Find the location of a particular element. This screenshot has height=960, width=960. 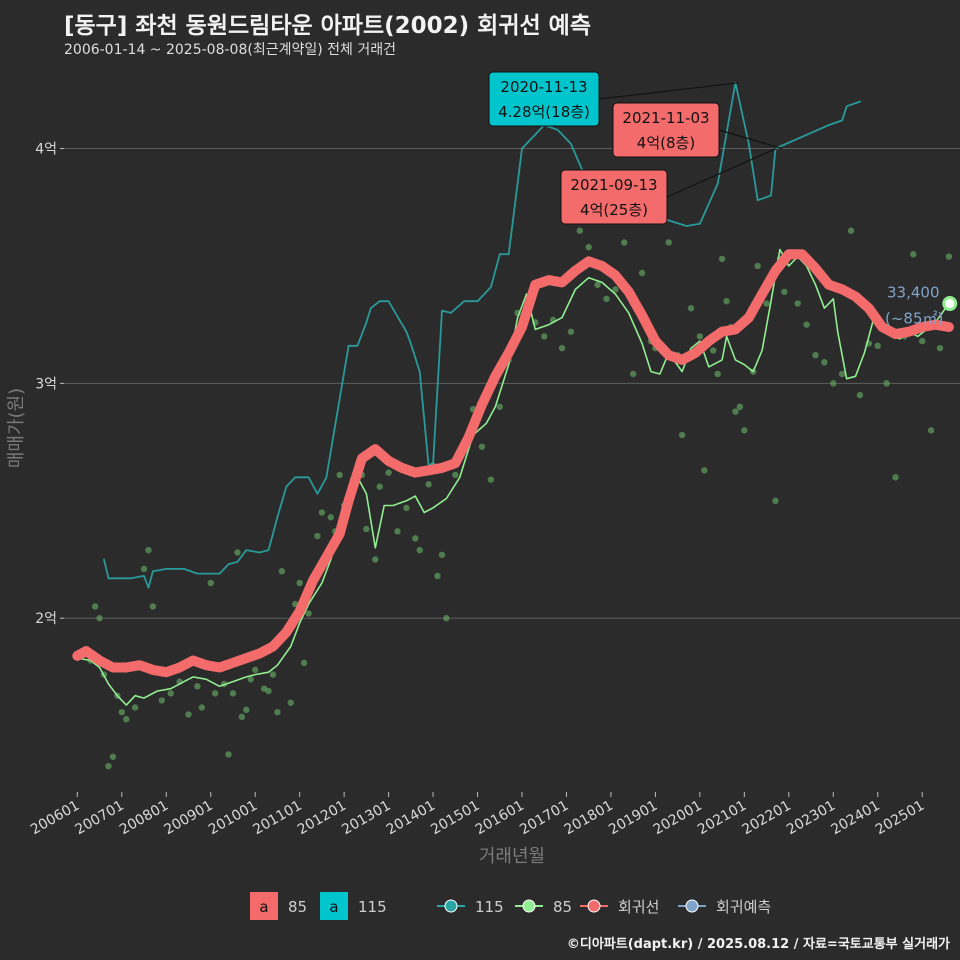

annotation-price: 4억(25층) is located at coordinates (614, 210).